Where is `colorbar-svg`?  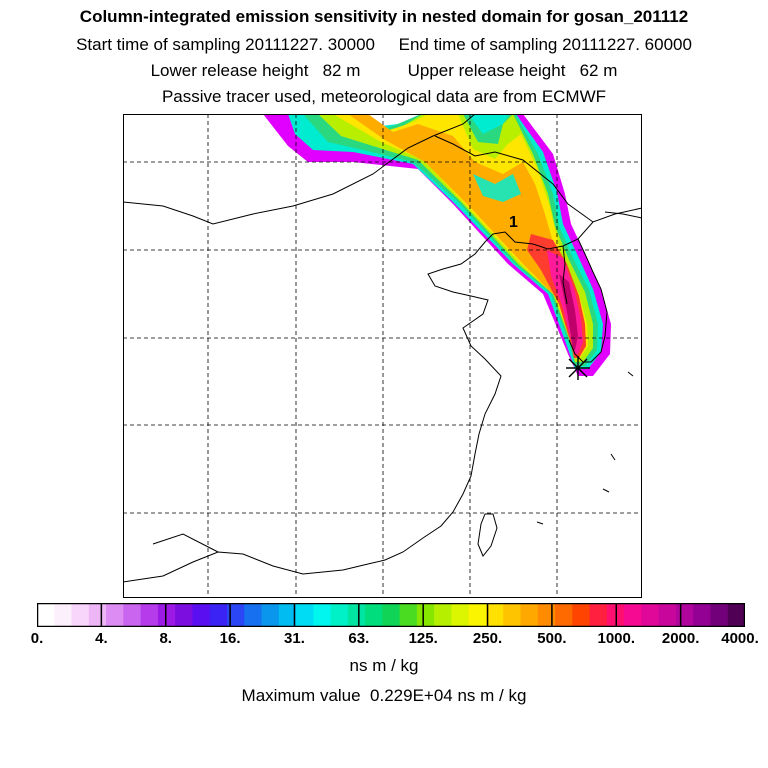 colorbar-svg is located at coordinates (391, 615).